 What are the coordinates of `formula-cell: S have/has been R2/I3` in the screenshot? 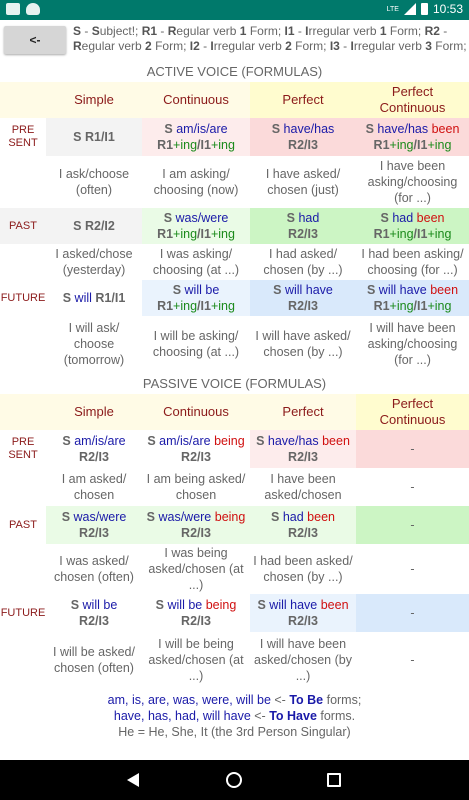 It's located at (303, 449).